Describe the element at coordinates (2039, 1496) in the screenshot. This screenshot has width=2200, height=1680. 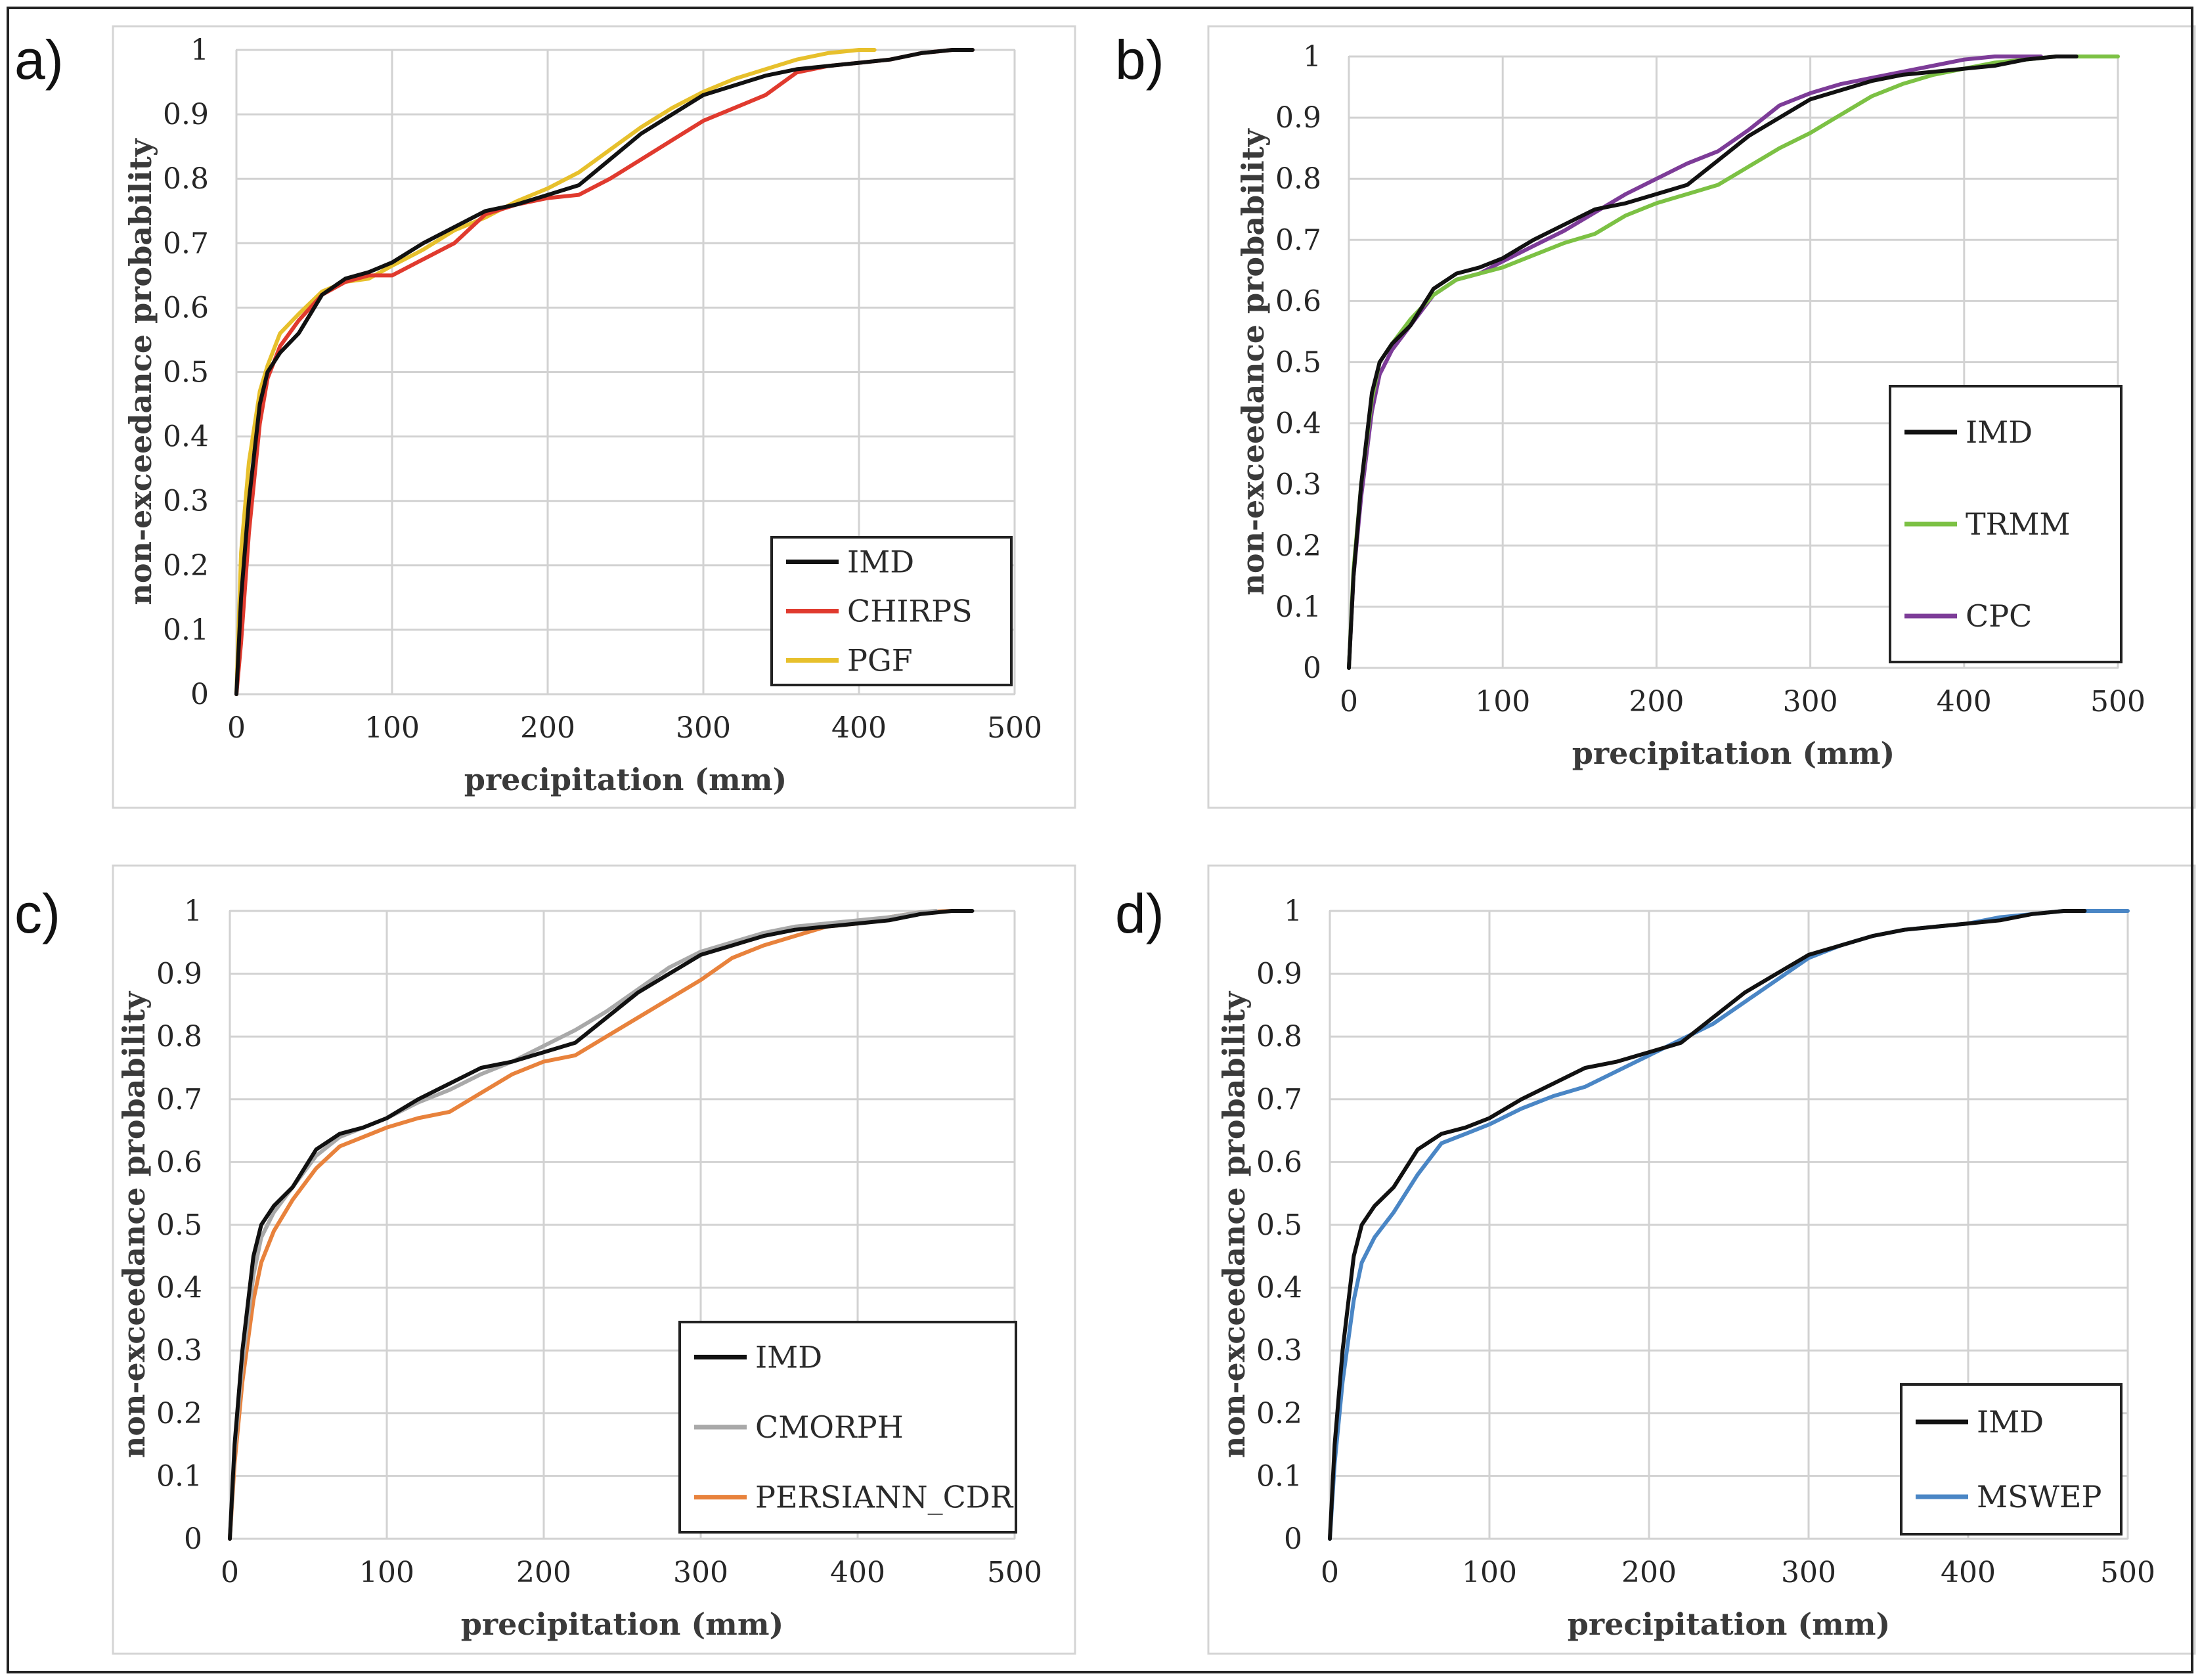
I see `legend-label-mswep: MSWEP` at that location.